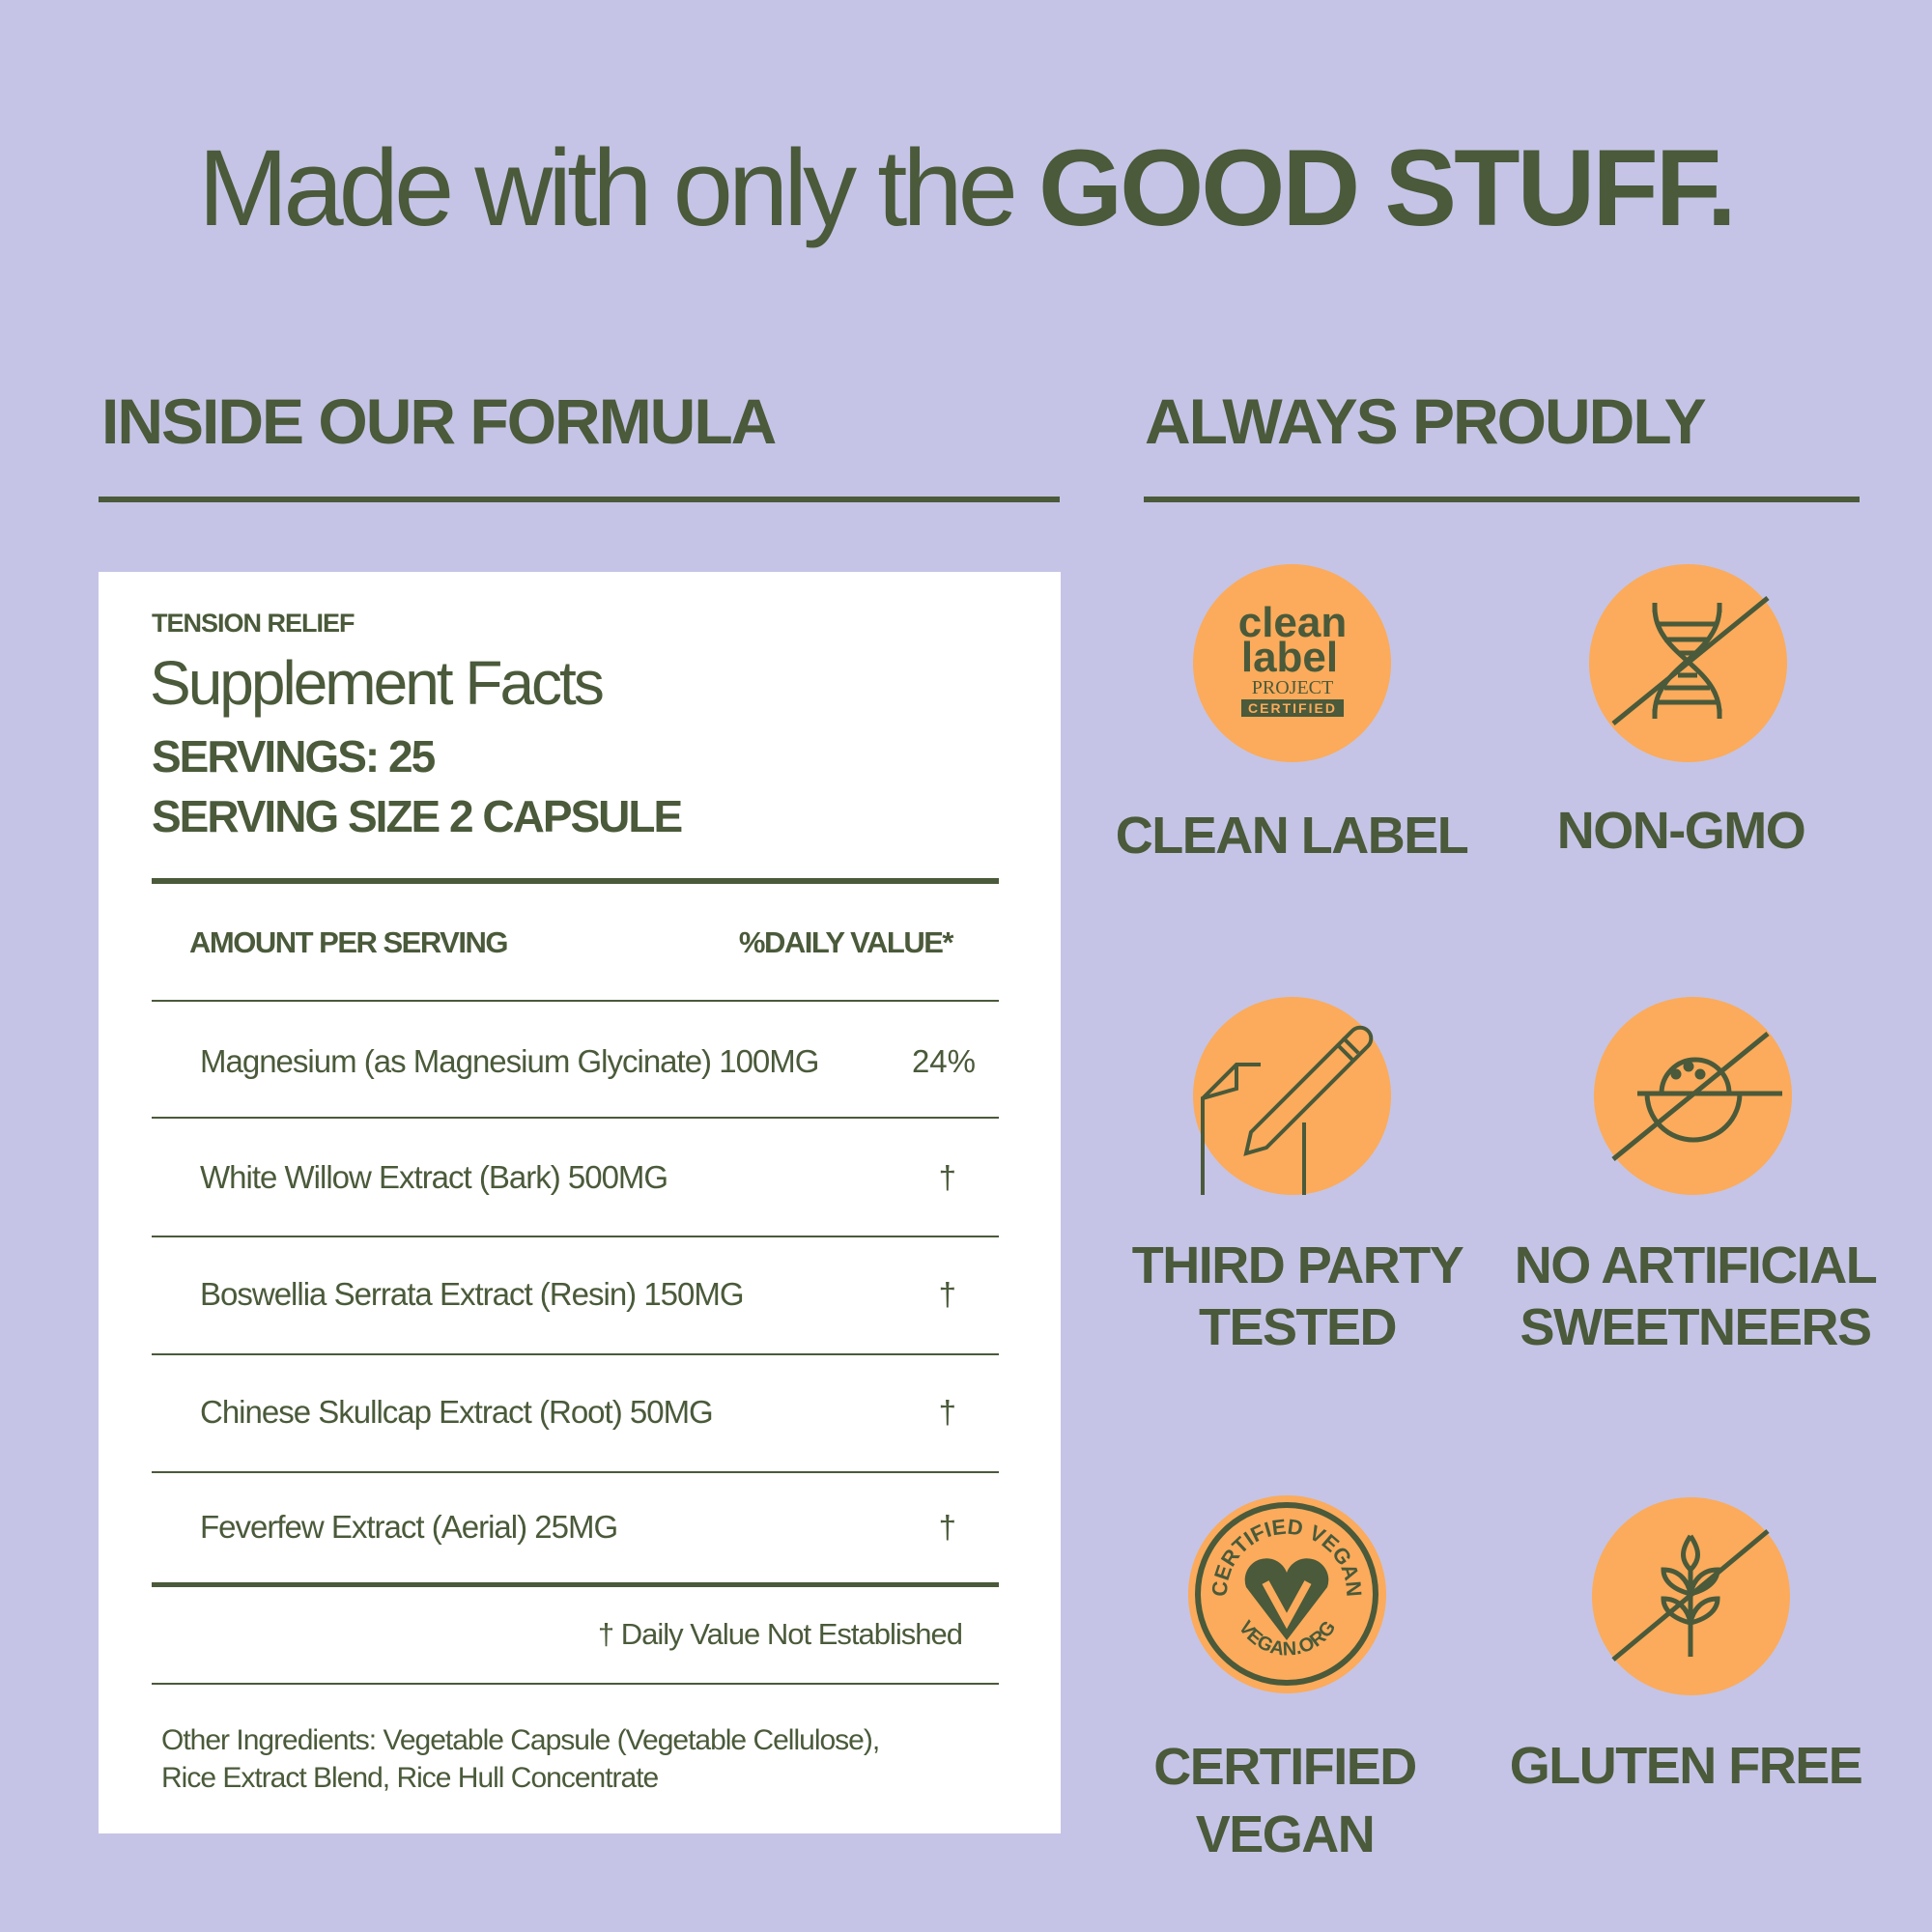 The width and height of the screenshot is (1932, 1932). I want to click on svg-text: label, so click(1289, 657).